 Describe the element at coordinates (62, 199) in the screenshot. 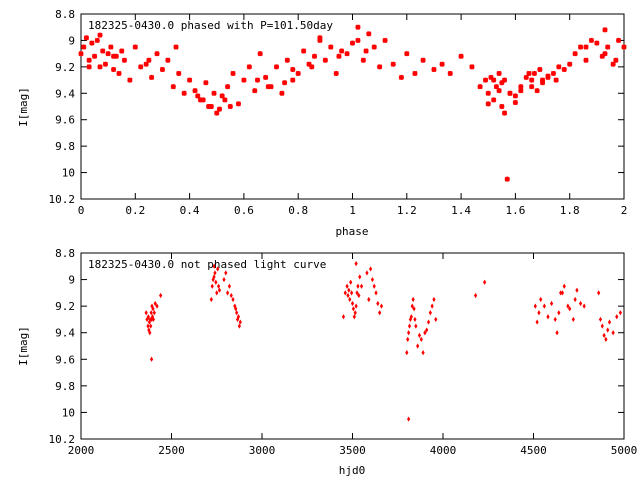

I see `phased-plot-ytick-label: 10.2` at that location.